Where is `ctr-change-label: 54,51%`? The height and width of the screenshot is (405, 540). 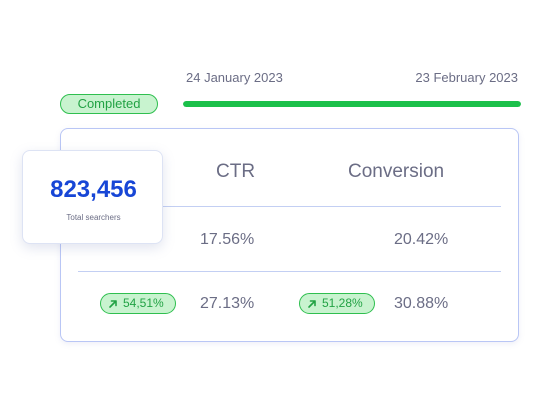
ctr-change-label: 54,51% is located at coordinates (143, 303).